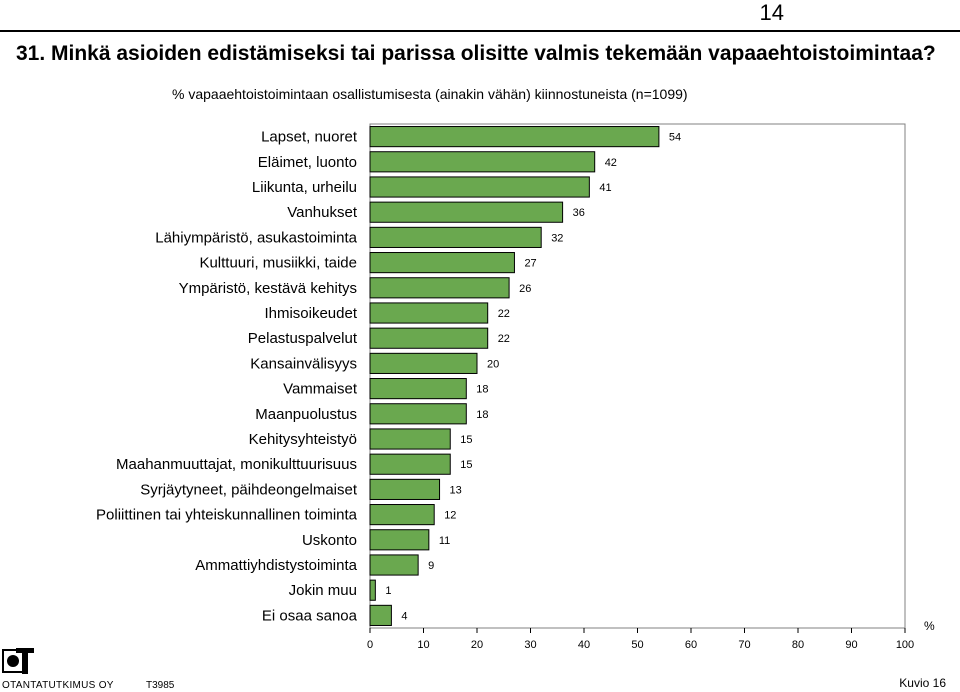  What do you see at coordinates (579, 213) in the screenshot?
I see `bar-value-label: 36` at bounding box center [579, 213].